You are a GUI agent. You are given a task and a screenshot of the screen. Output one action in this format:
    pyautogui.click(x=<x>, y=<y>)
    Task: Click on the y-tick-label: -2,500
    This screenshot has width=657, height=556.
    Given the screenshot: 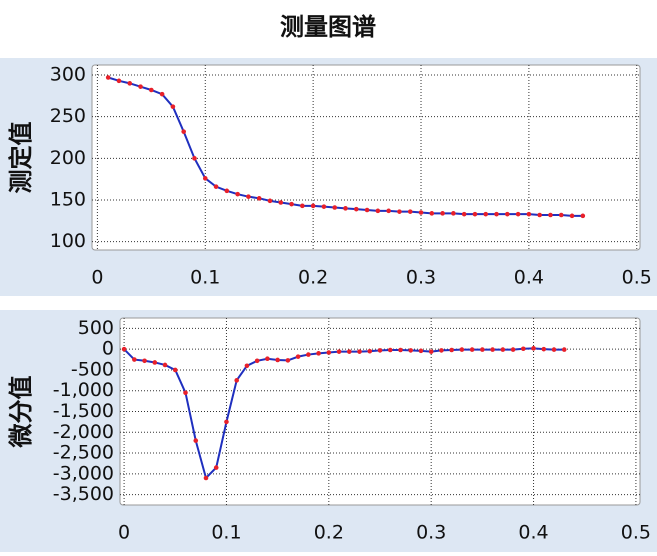 What is the action you would take?
    pyautogui.click(x=83, y=453)
    